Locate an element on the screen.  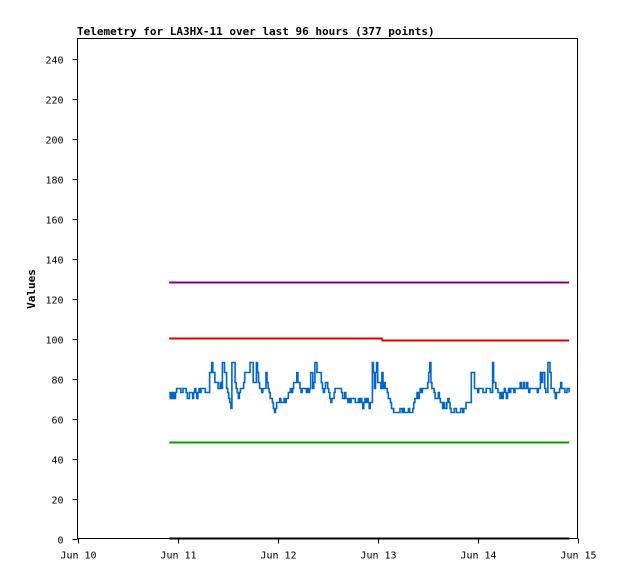
y-tick-label: 80 is located at coordinates (57, 381).